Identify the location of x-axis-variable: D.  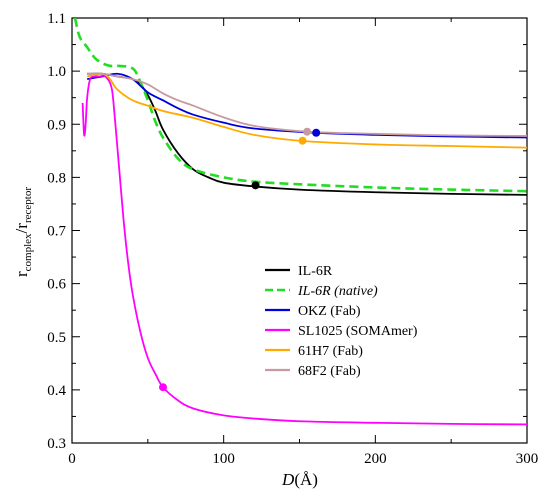
(288, 479).